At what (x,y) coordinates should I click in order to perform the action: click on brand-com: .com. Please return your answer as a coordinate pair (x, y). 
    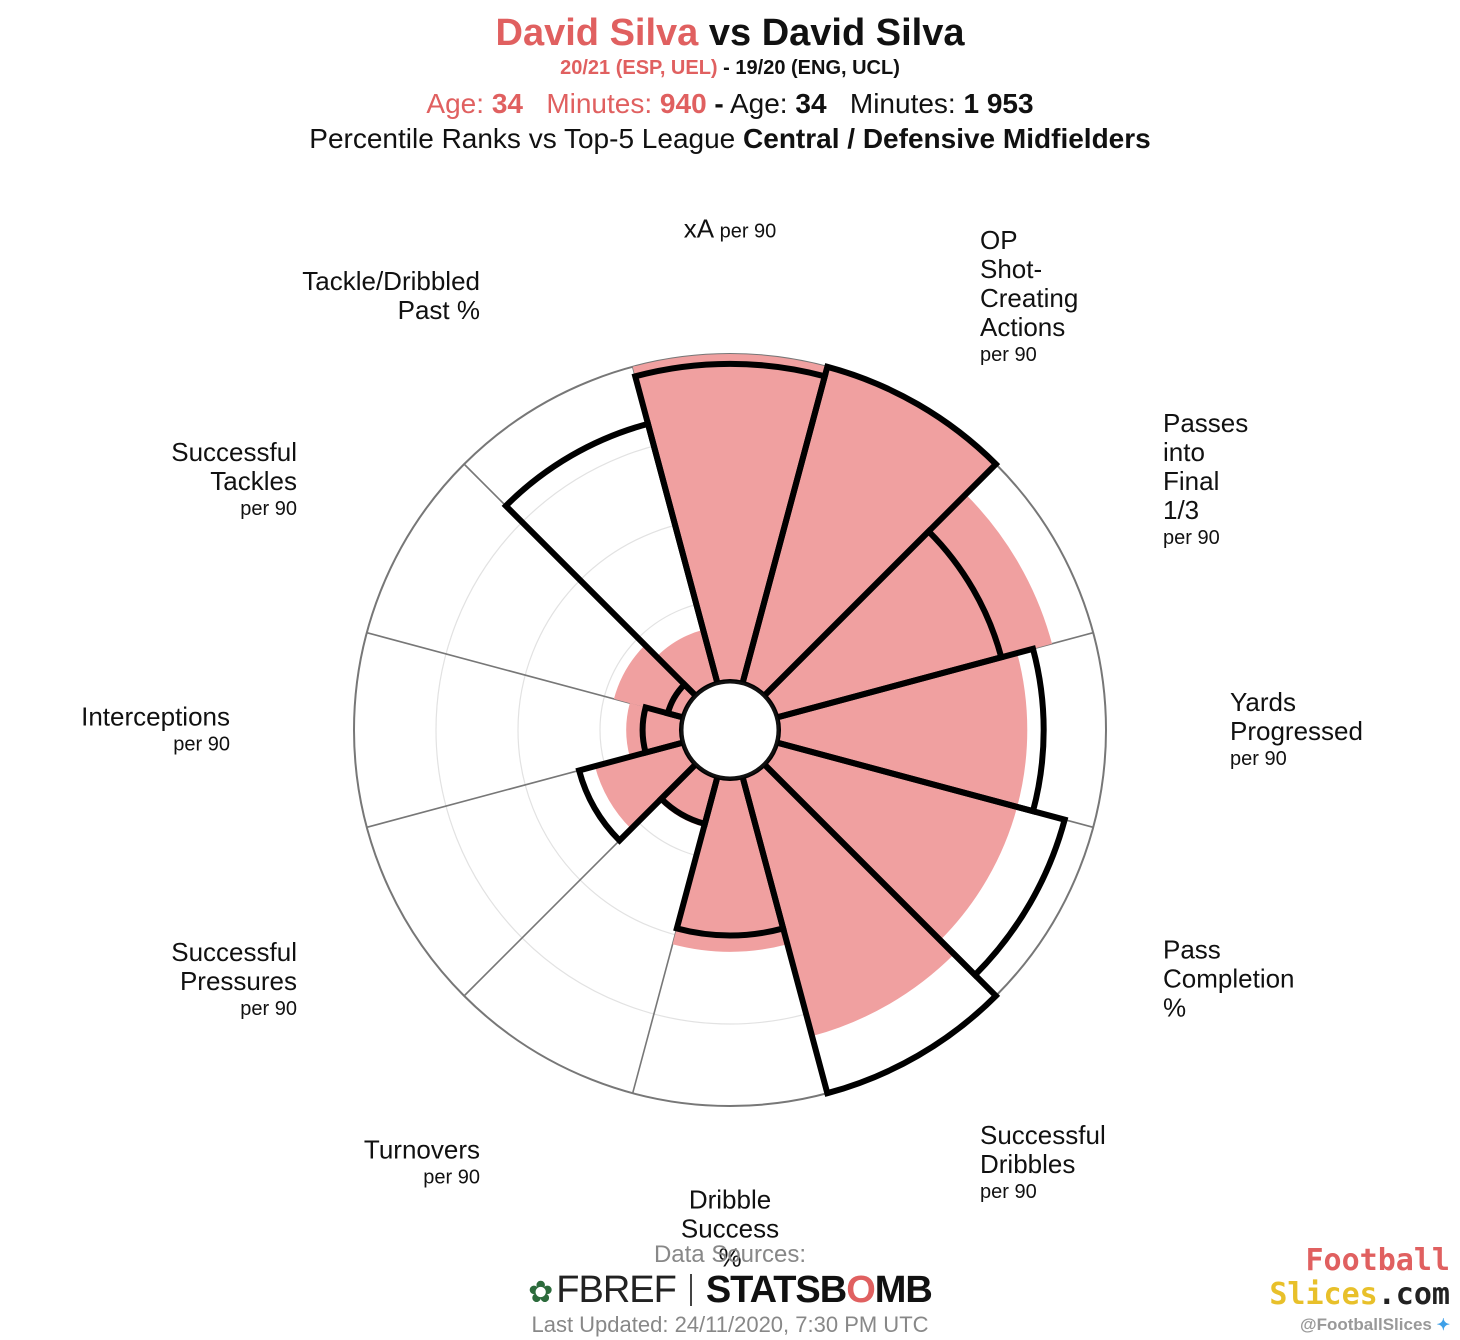
    Looking at the image, I should click on (1413, 1294).